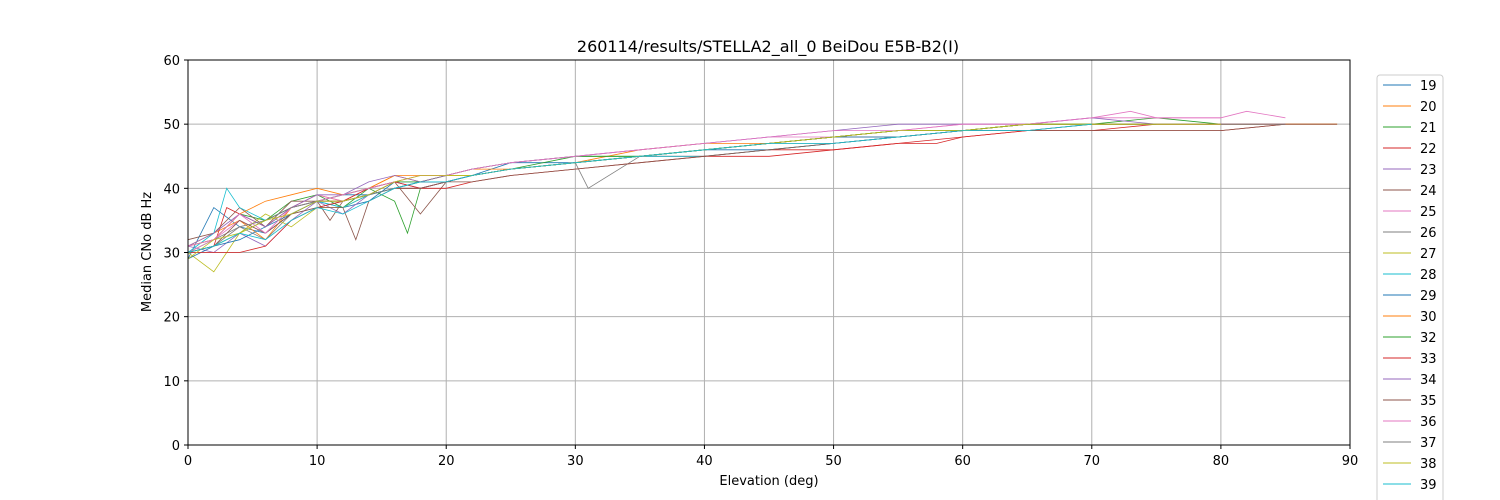 Image resolution: width=1500 pixels, height=500 pixels. What do you see at coordinates (1428, 212) in the screenshot?
I see `legend-label: 25` at bounding box center [1428, 212].